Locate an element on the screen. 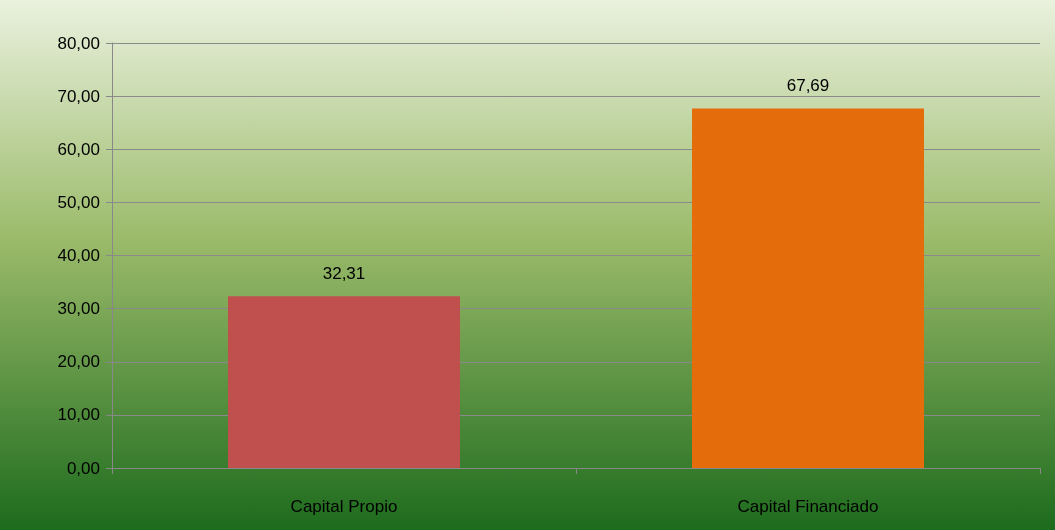 Image resolution: width=1055 pixels, height=530 pixels. y-tick-label: 70,00 is located at coordinates (78, 96).